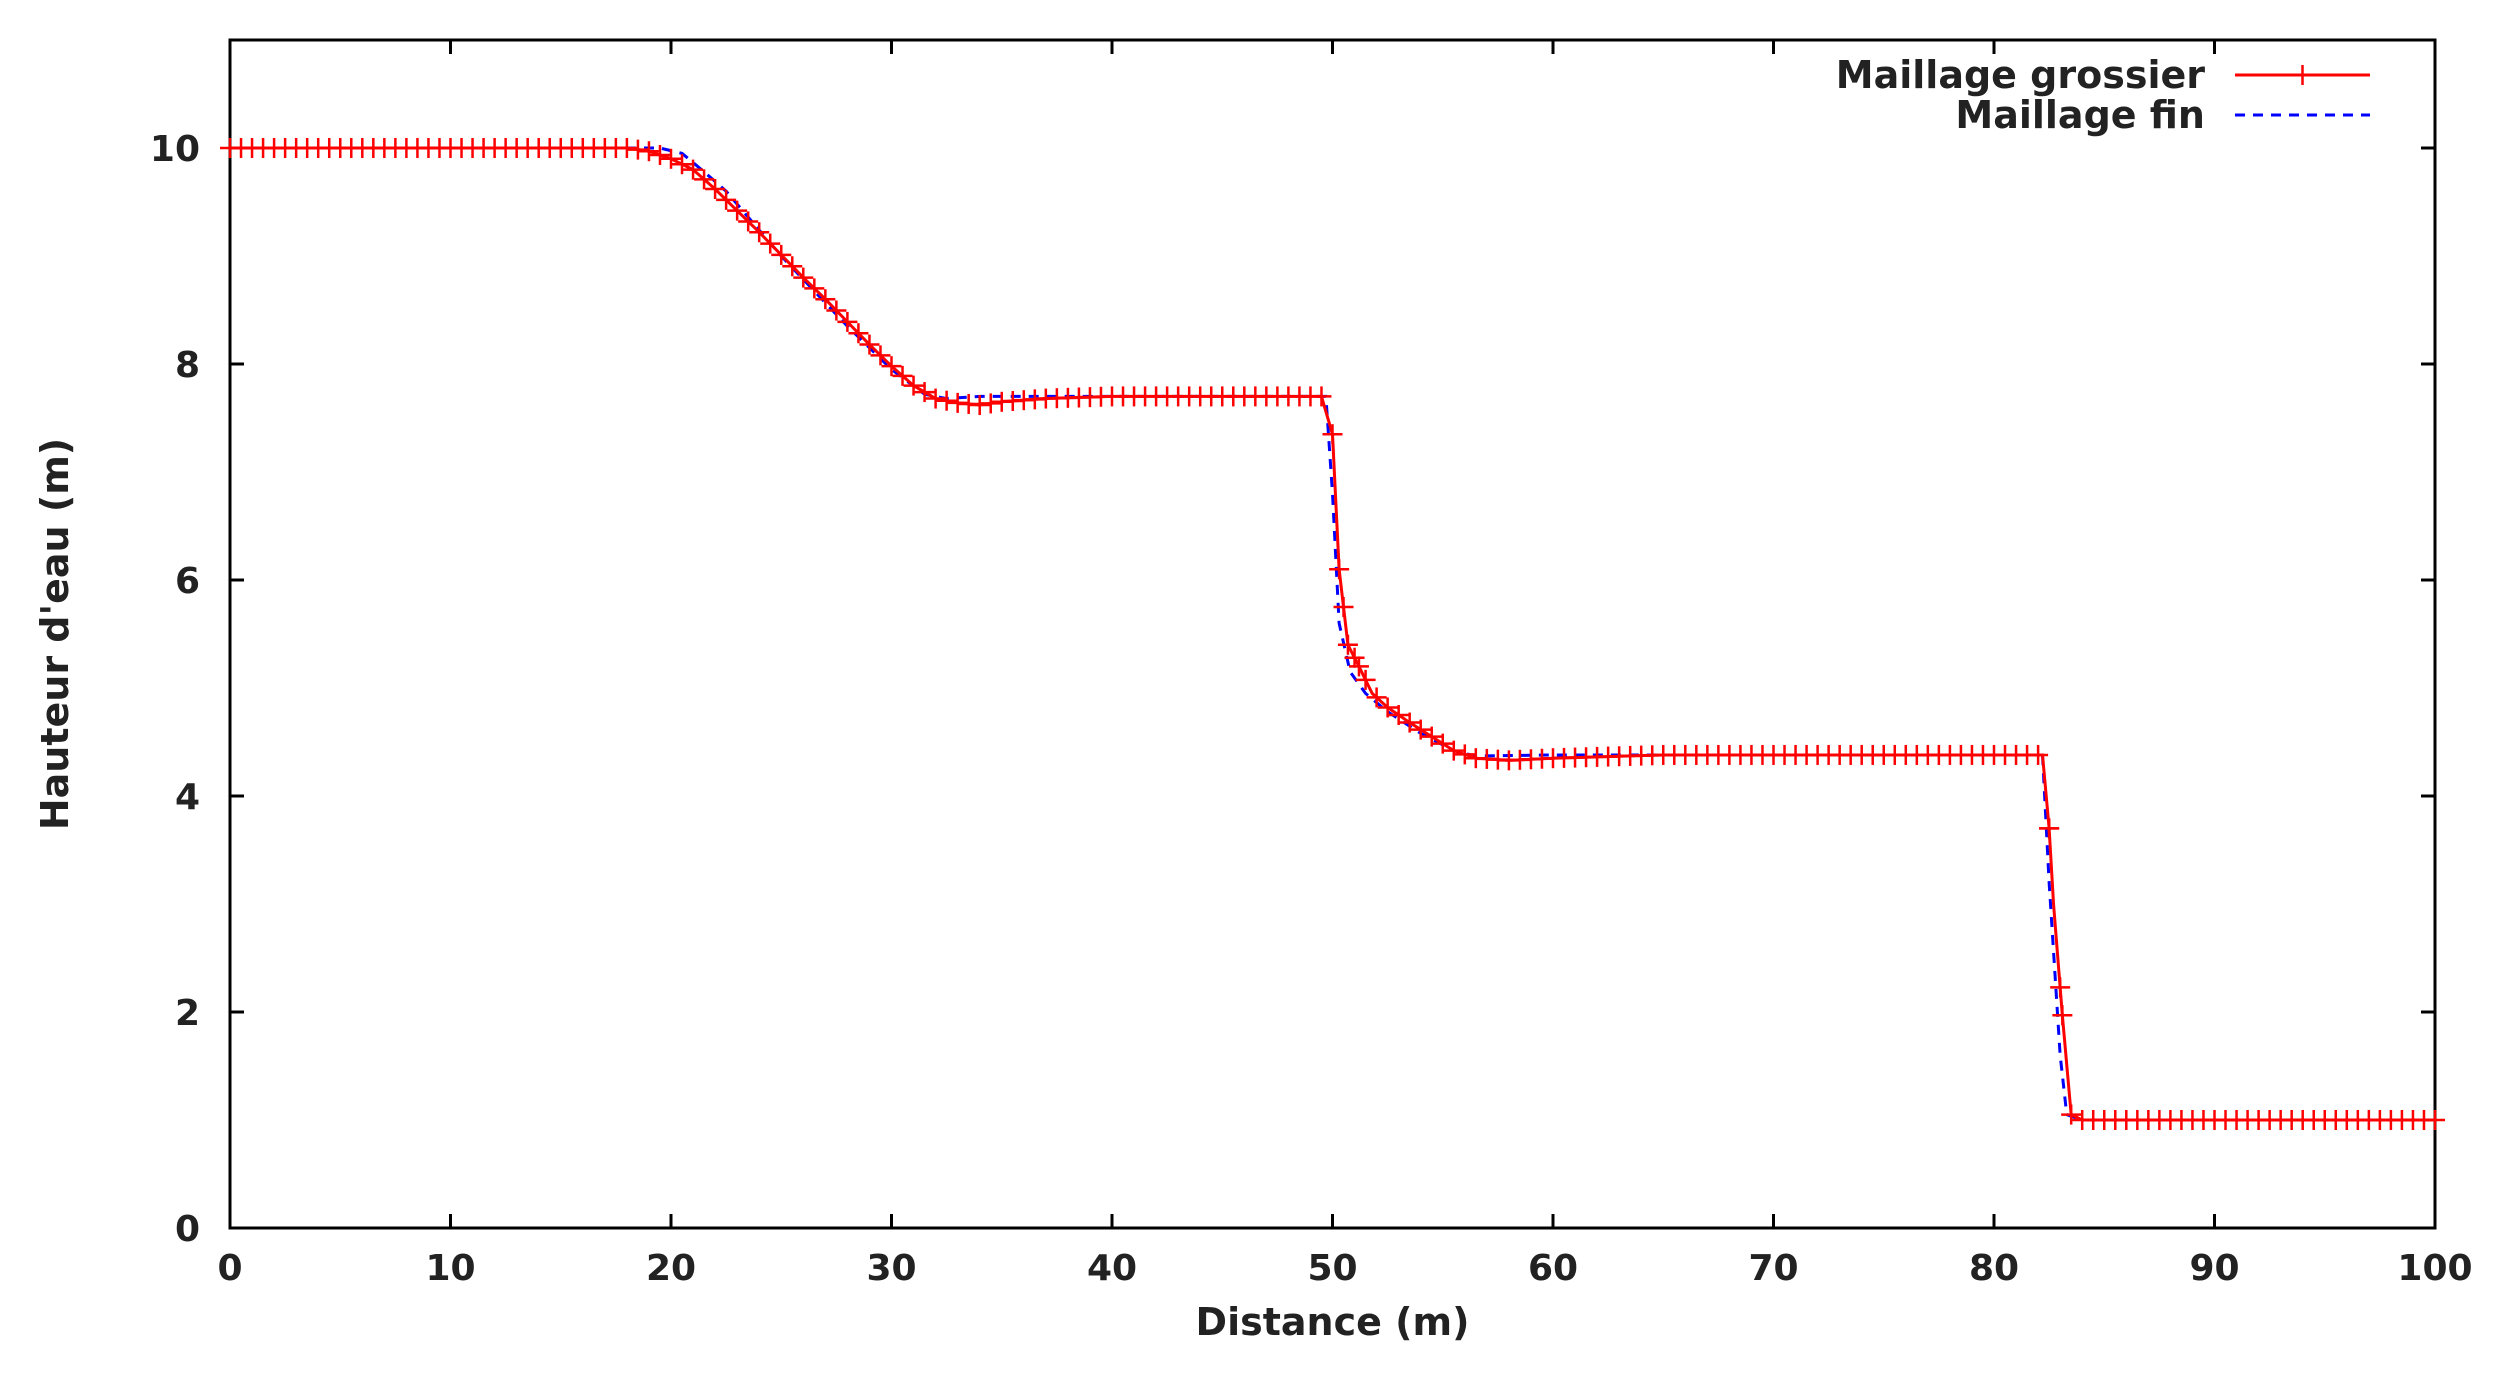 The width and height of the screenshot is (2499, 1375). Describe the element at coordinates (1553, 1268) in the screenshot. I see `x-tick-label: 60` at that location.